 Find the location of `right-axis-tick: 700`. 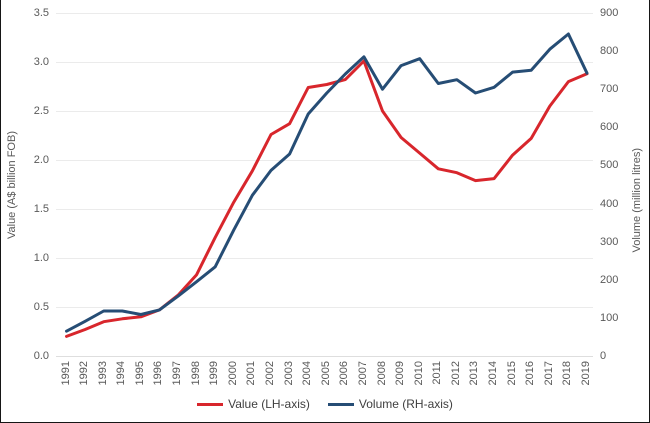

right-axis-tick: 700 is located at coordinates (609, 89).